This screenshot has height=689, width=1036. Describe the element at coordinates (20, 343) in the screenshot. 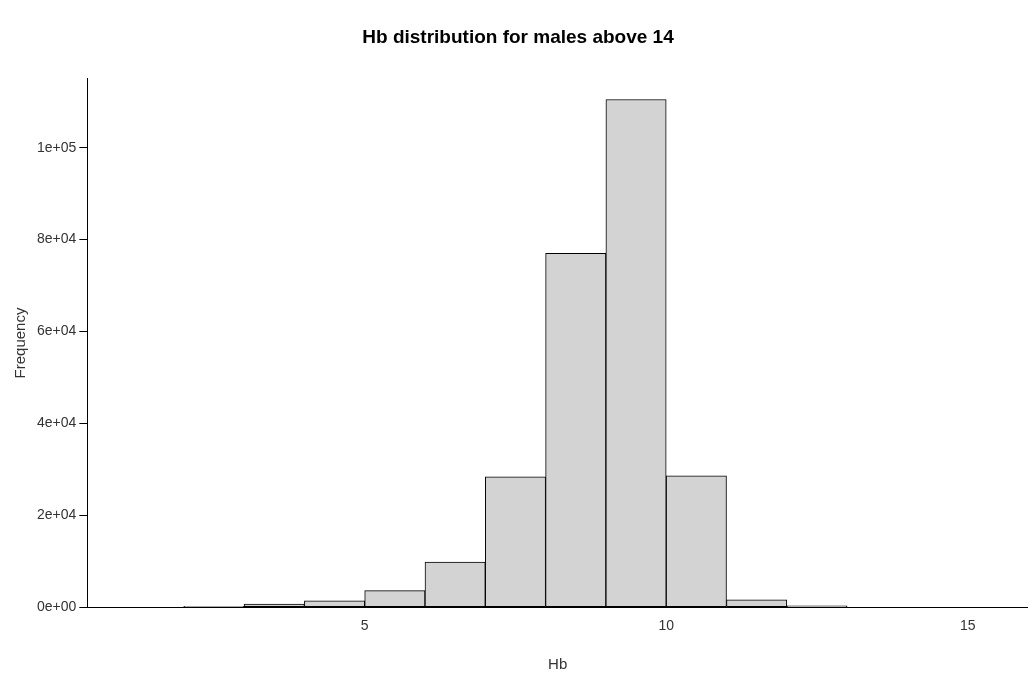

I see `y-axis-title: Frequency` at that location.